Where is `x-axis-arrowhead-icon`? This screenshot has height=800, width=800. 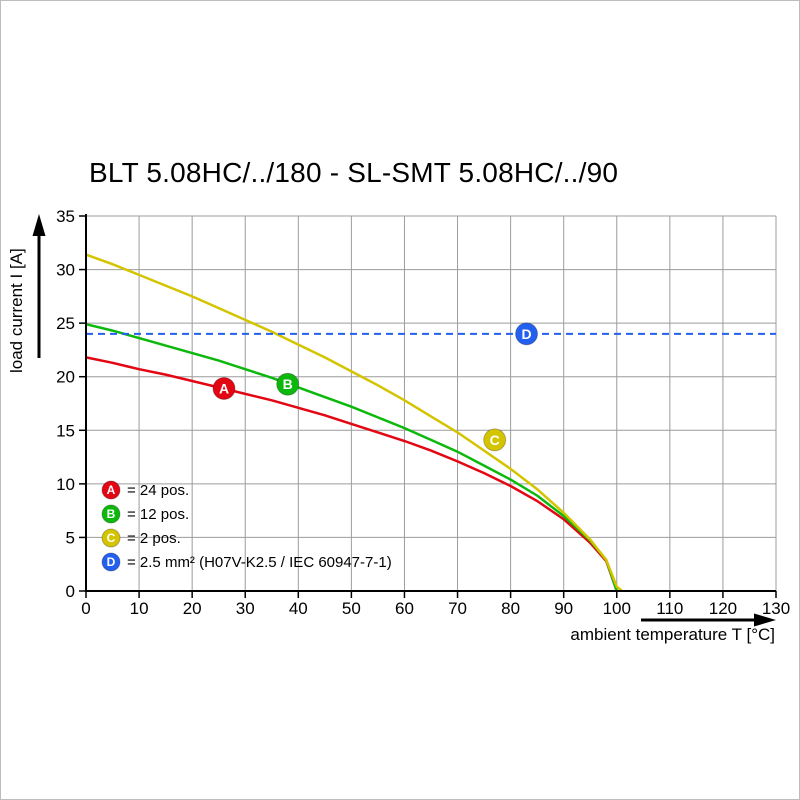
x-axis-arrowhead-icon is located at coordinates (765, 620).